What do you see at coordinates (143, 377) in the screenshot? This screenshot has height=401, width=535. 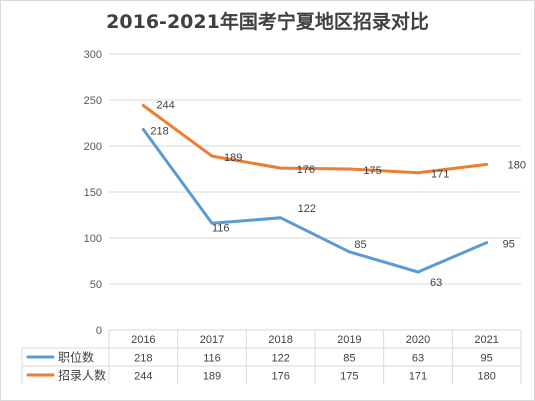 I see `table-cell: 244` at bounding box center [143, 377].